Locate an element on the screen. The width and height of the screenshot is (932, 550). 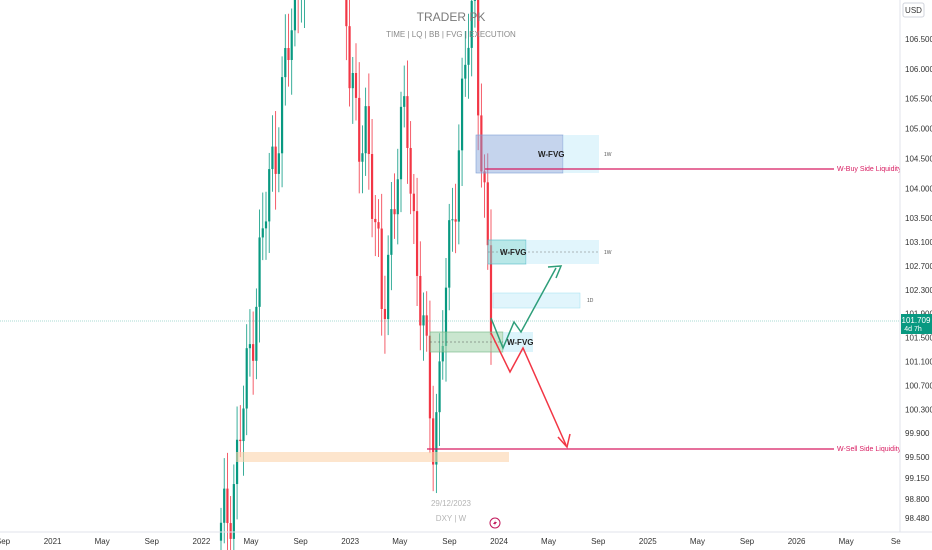
fvg-tag-mid: 1W is located at coordinates (608, 253).